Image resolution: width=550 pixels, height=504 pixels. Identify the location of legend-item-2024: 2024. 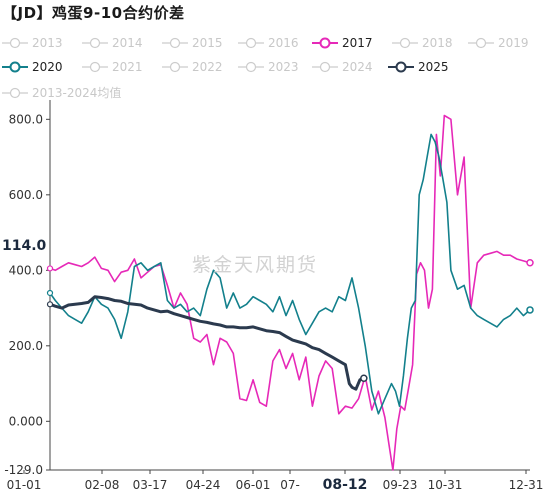
(342, 67).